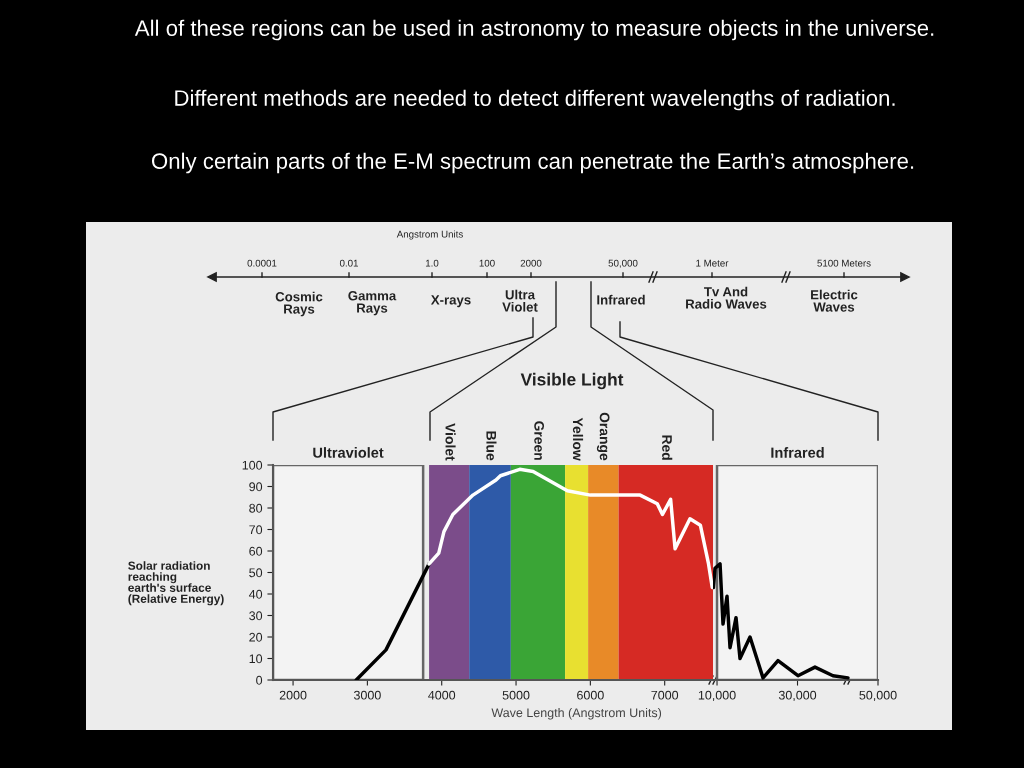 Image resolution: width=1024 pixels, height=768 pixels. Describe the element at coordinates (256, 616) in the screenshot. I see `y-tick-label: 30` at that location.